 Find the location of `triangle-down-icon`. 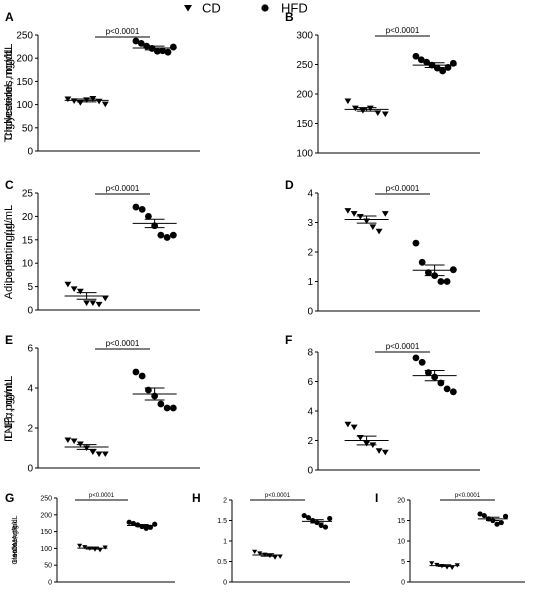

triangle-down-icon is located at coordinates (188, 8).